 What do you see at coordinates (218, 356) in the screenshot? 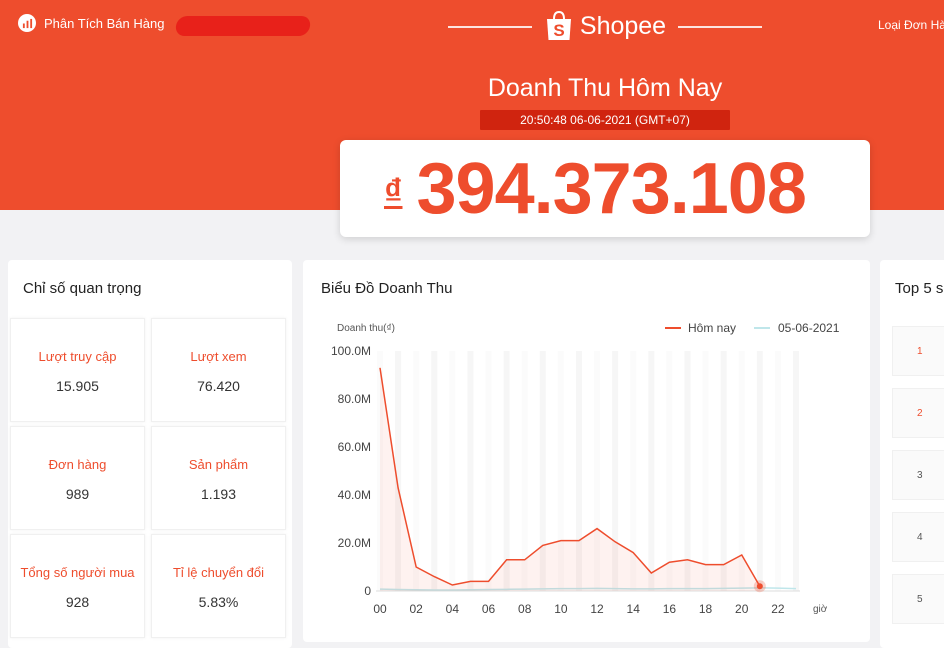
I see `metric-label: Lượt xem` at bounding box center [218, 356].